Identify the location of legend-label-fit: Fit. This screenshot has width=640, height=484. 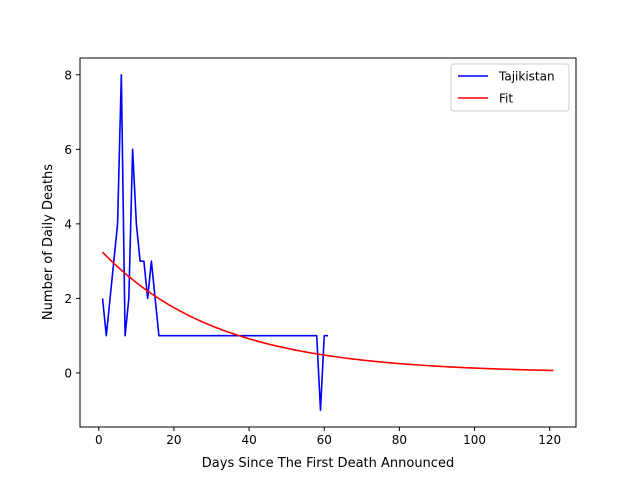
(506, 99).